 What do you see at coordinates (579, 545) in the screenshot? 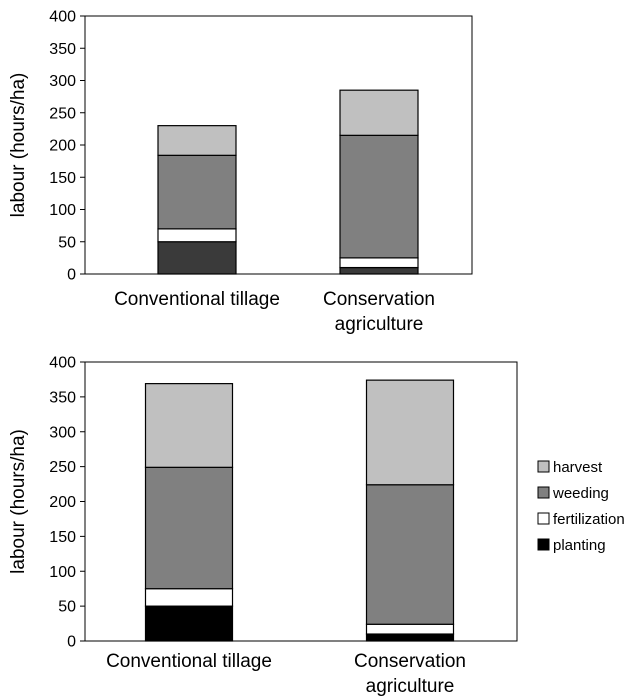
I see `legend-label-planting: planting` at bounding box center [579, 545].